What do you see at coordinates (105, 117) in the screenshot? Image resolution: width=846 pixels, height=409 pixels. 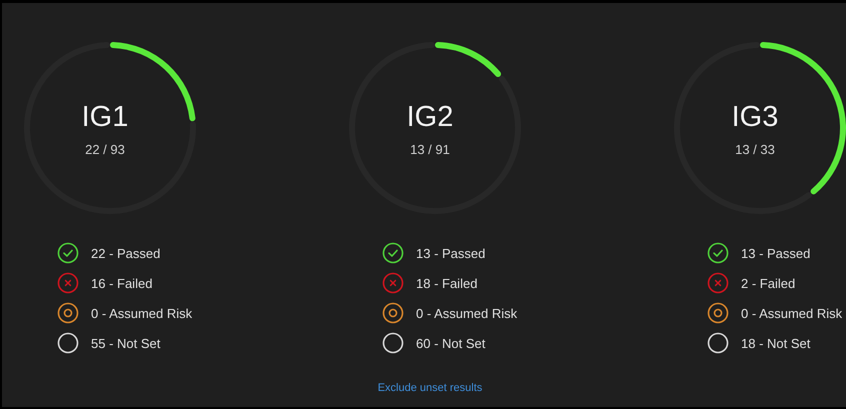 I see `text: IG1` at bounding box center [105, 117].